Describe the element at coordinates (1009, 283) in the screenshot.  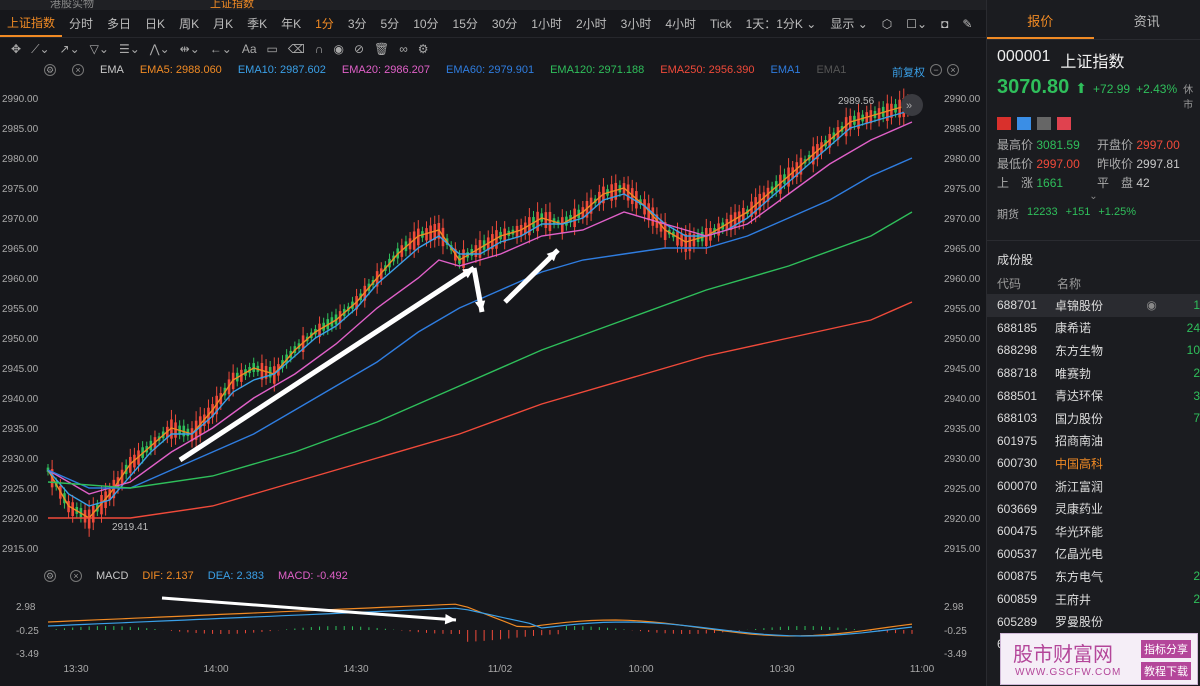
I see `col-code: 代码` at that location.